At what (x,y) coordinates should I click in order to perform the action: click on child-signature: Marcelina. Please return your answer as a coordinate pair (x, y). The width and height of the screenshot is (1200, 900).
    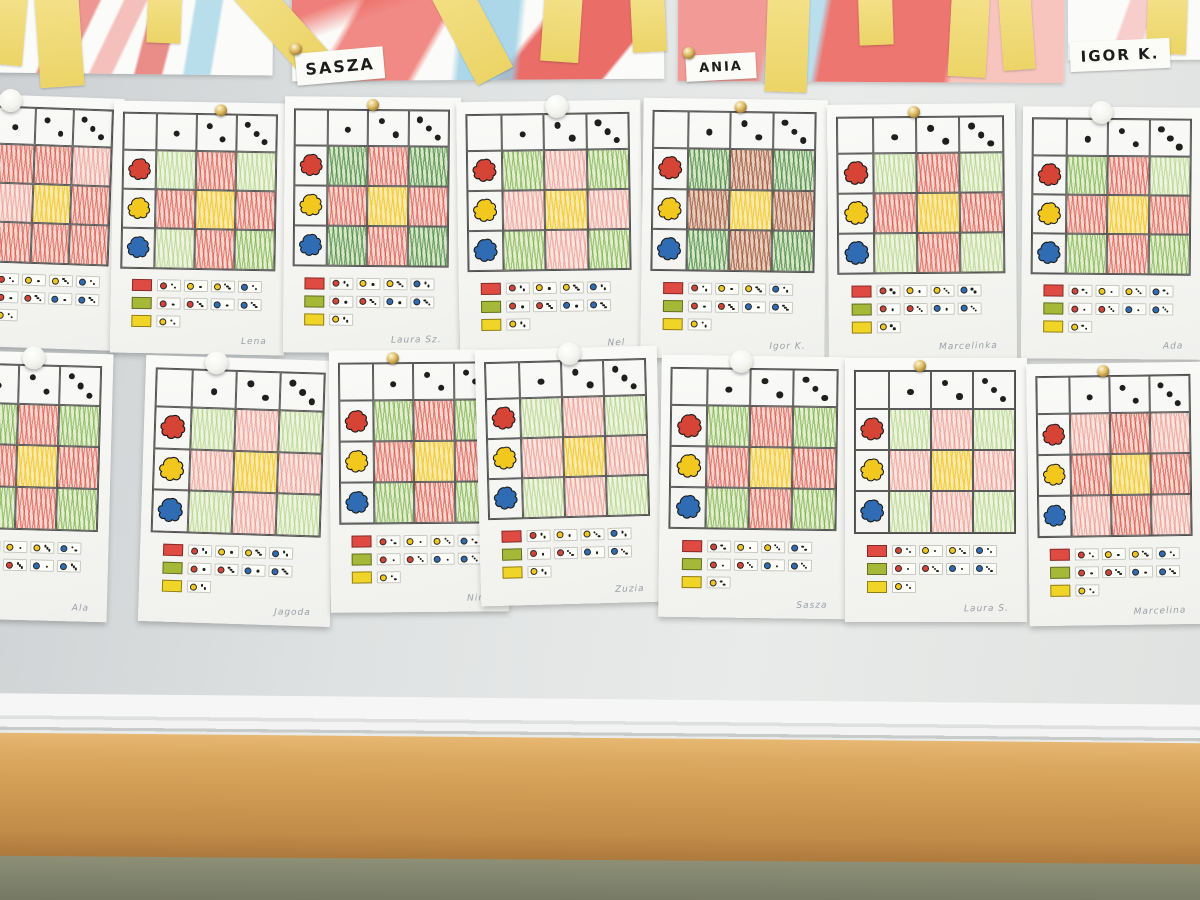
    Looking at the image, I should click on (1160, 611).